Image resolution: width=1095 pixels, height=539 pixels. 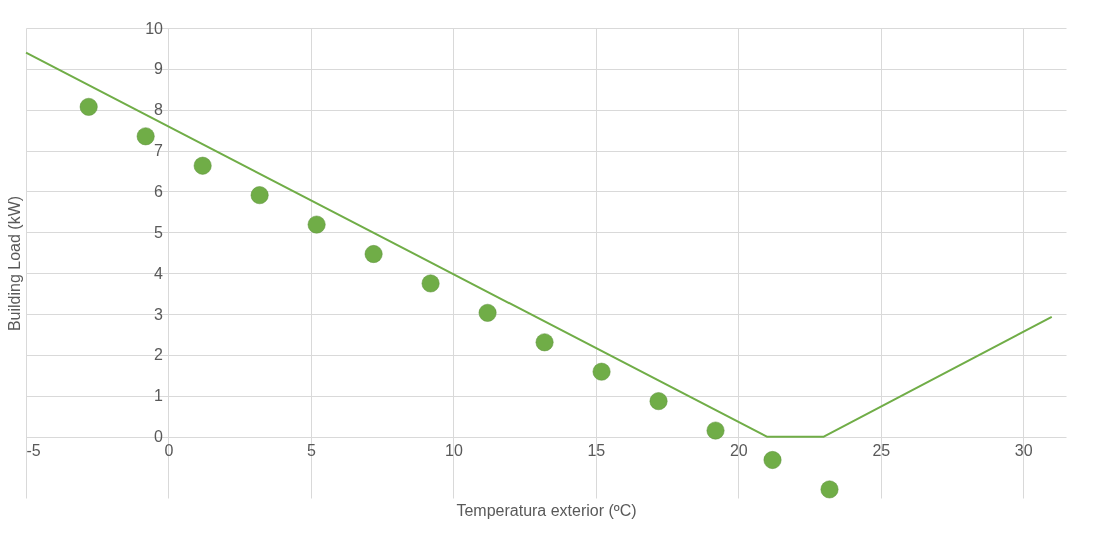 I want to click on y-tick-label: 5, so click(x=159, y=232).